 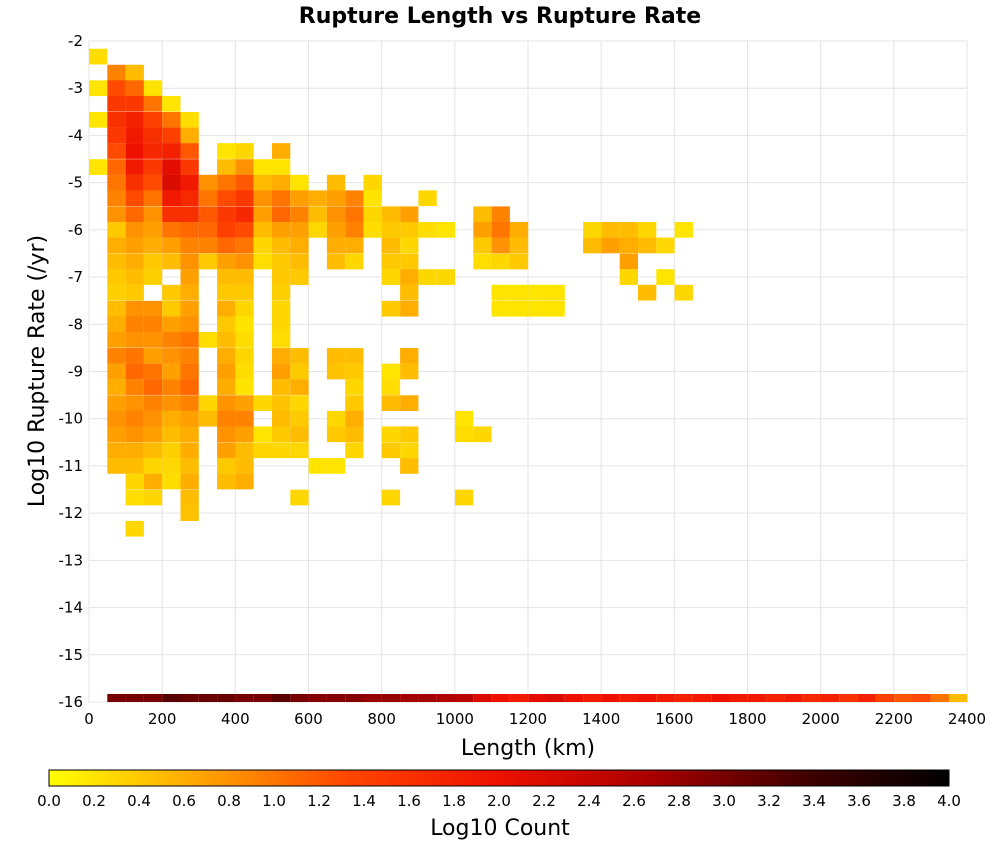 I want to click on y-tick-label: -10, so click(x=71, y=419).